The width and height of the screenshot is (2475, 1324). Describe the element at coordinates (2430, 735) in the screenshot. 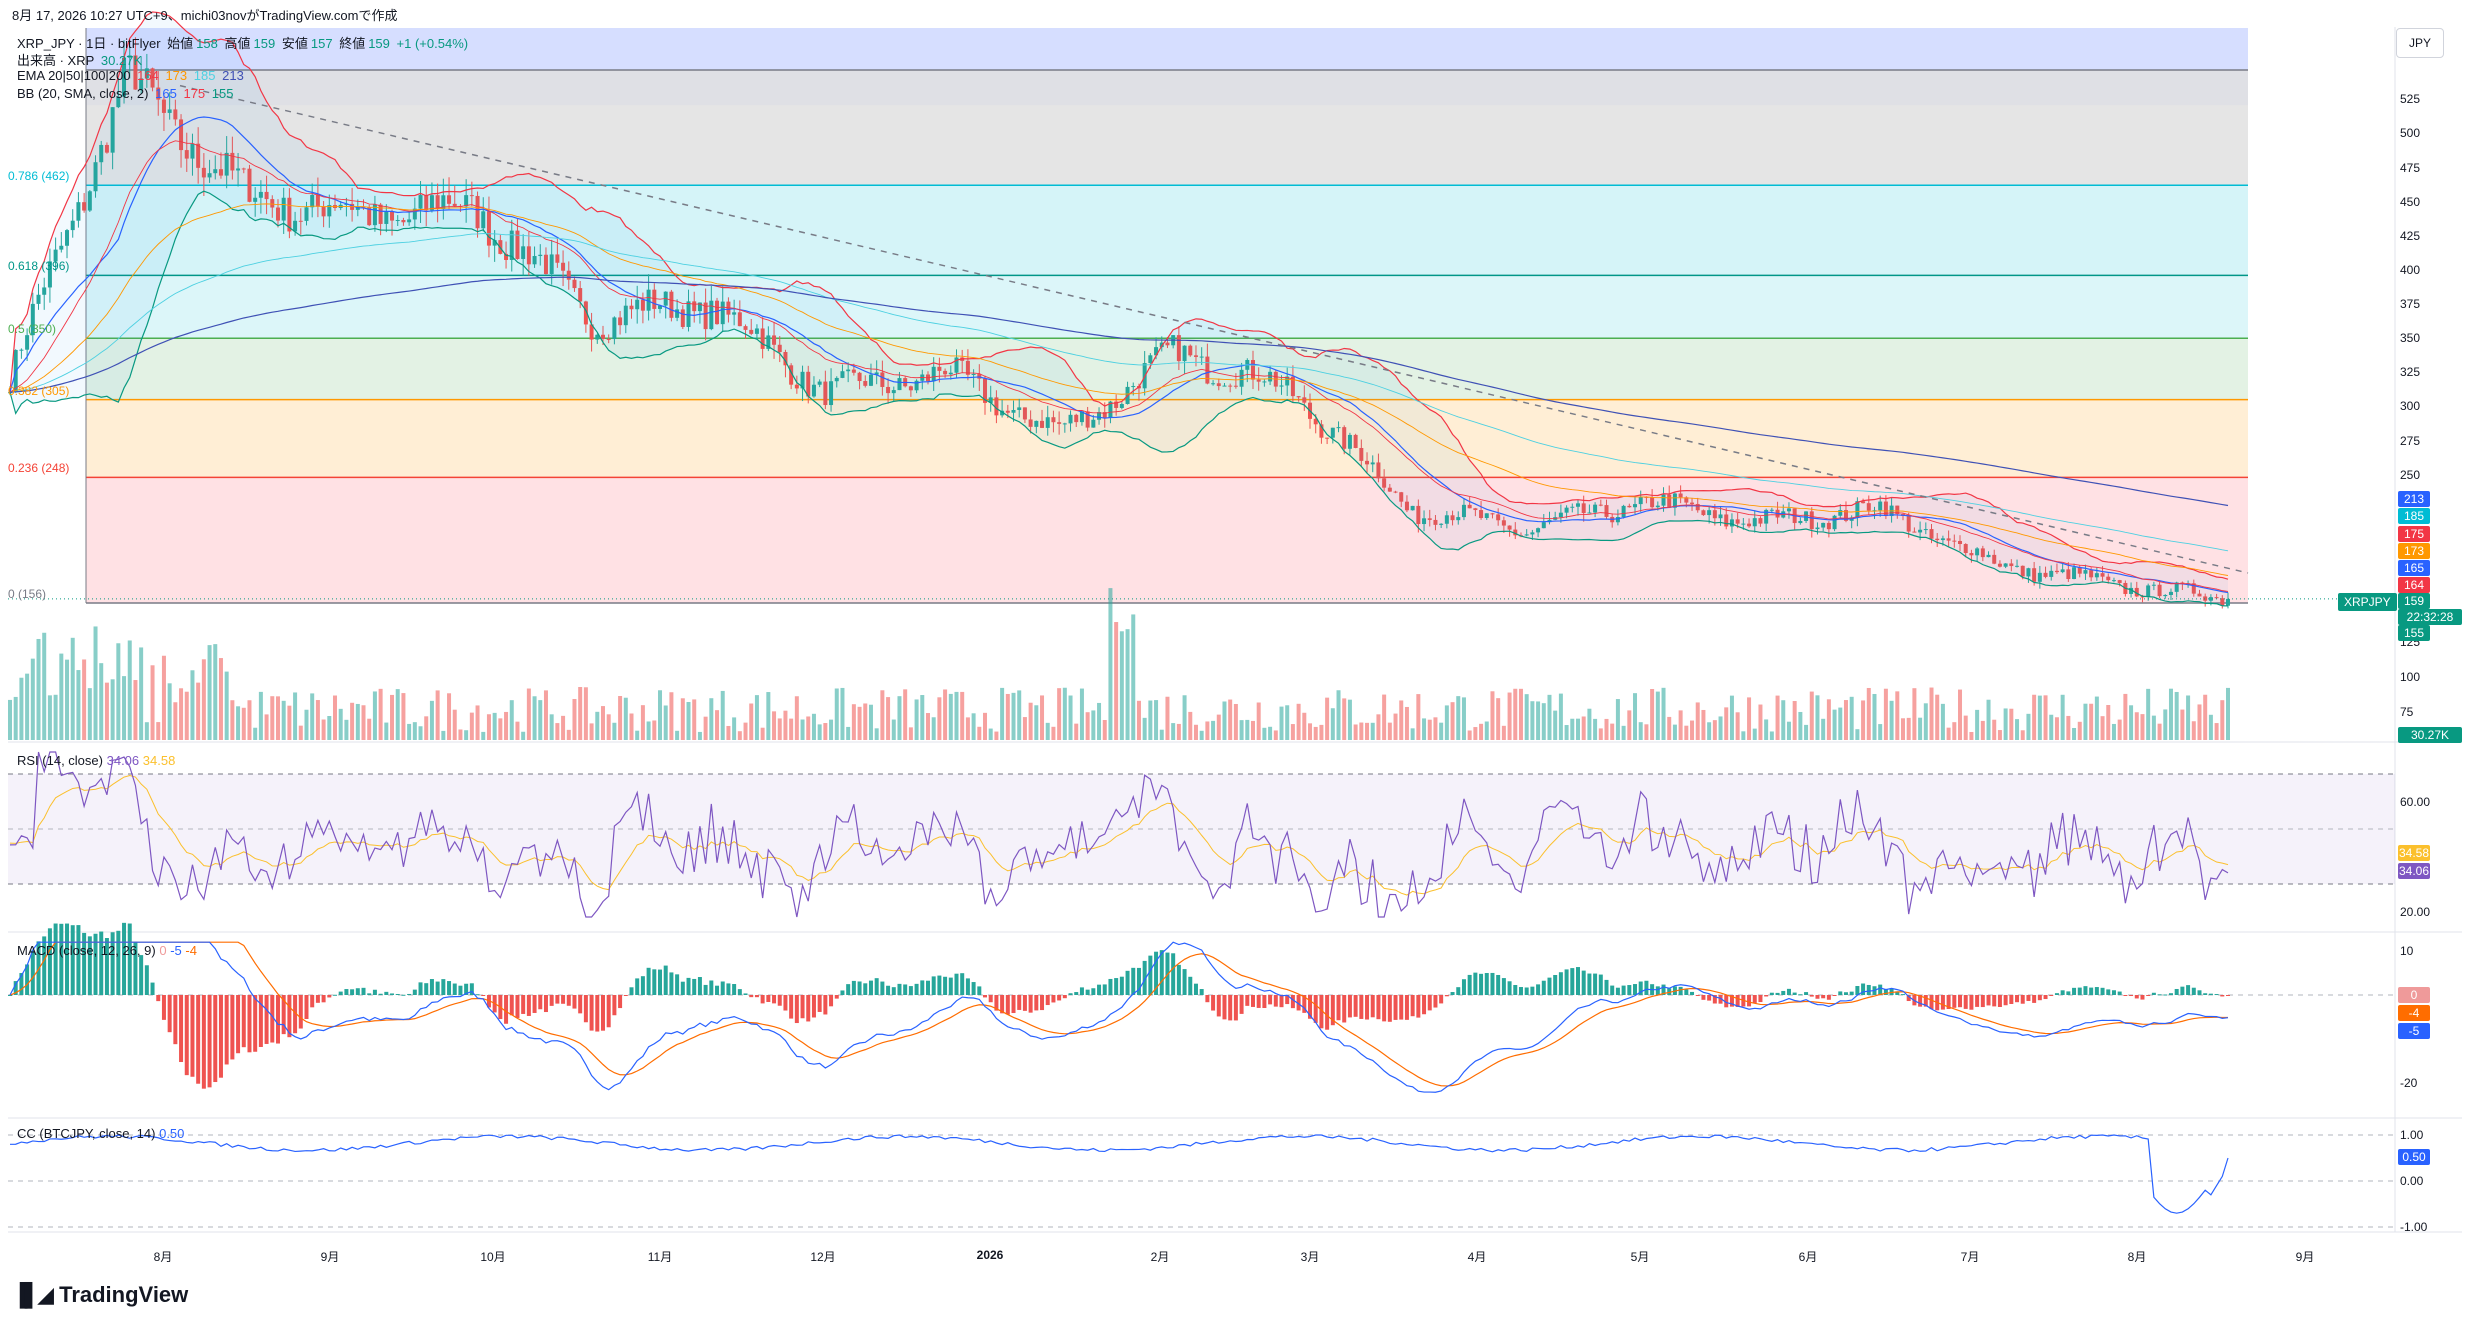

I see `volume-tag: 30.27K` at that location.